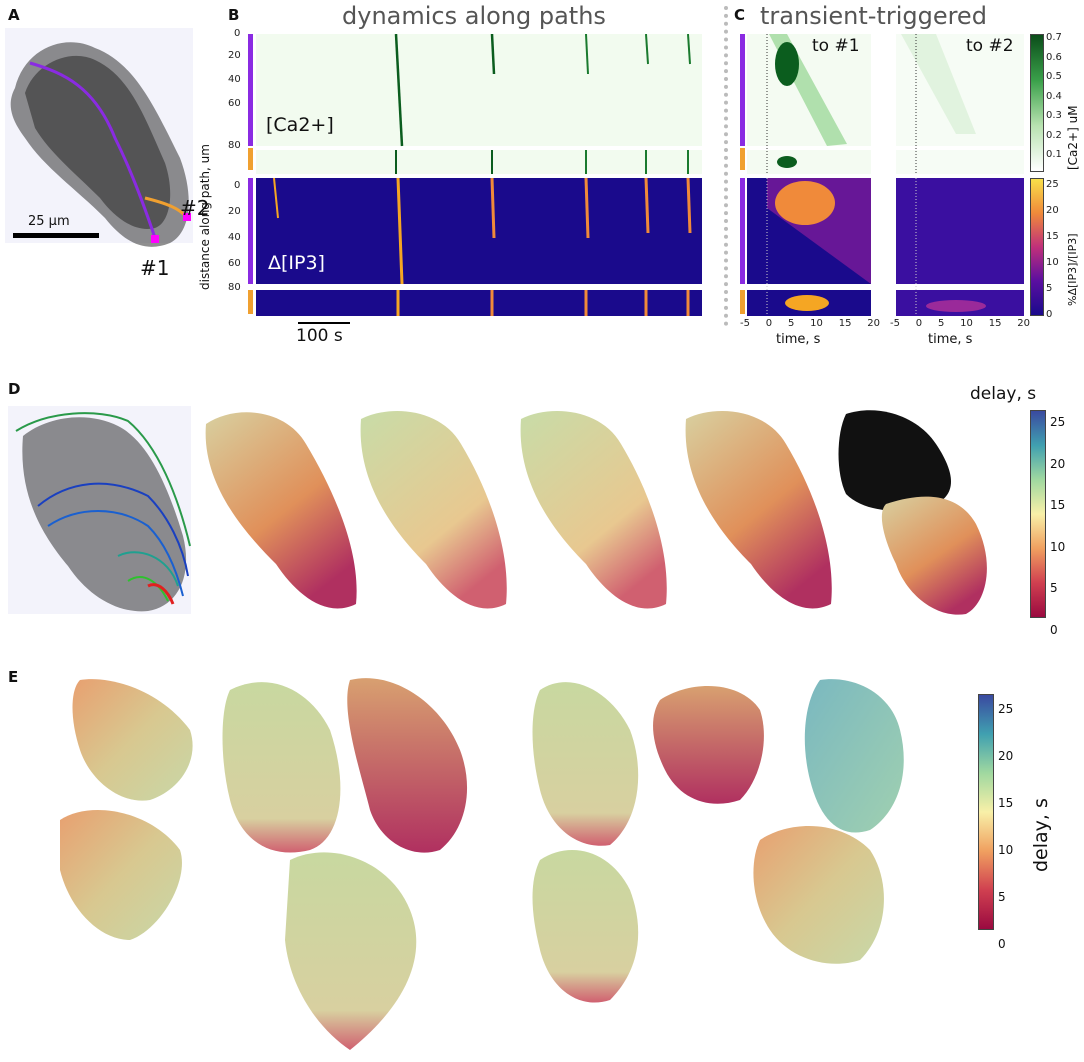  What do you see at coordinates (1049, 288) in the screenshot?
I see `ct: 5` at bounding box center [1049, 288].